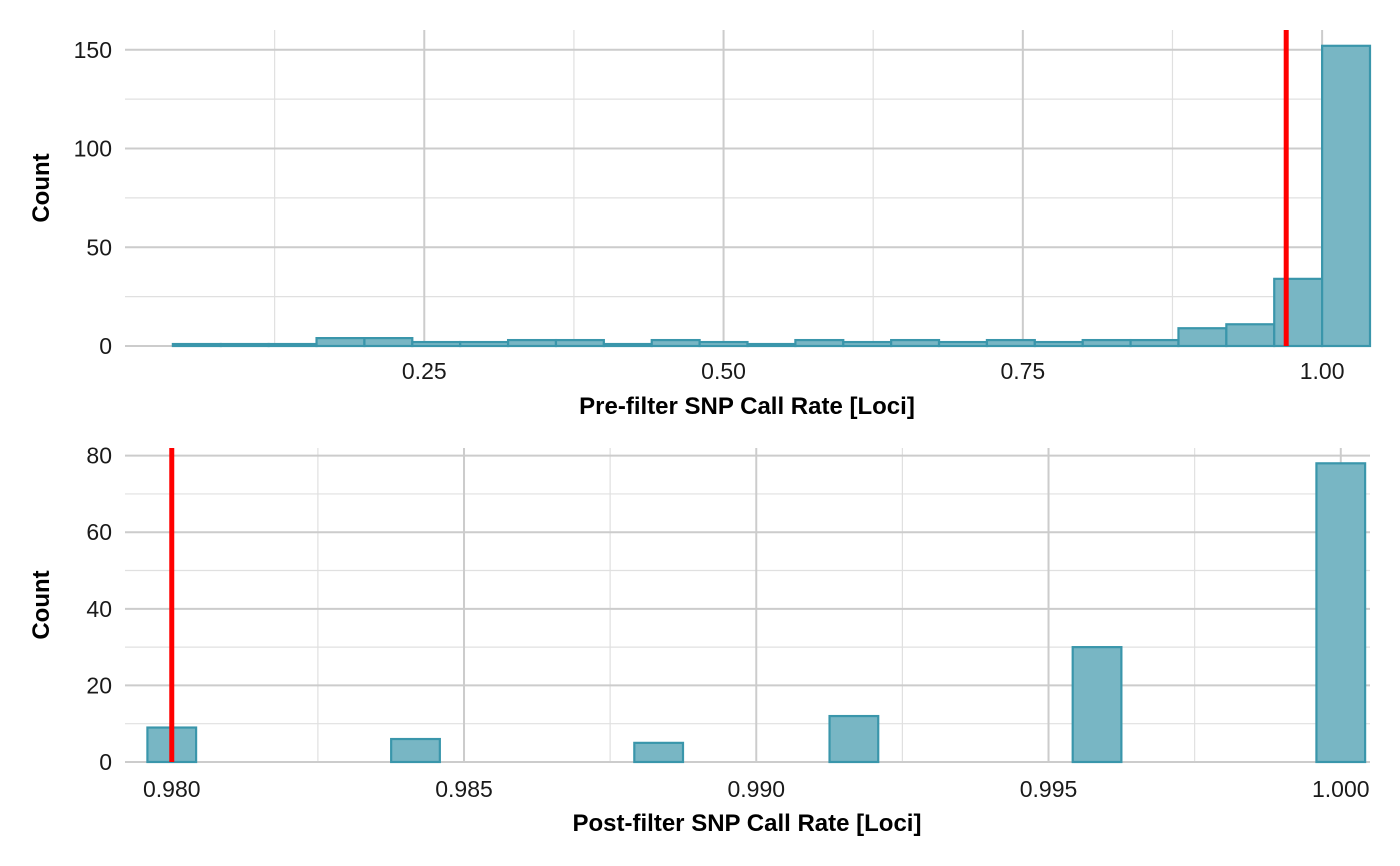 The height and width of the screenshot is (866, 1400). I want to click on x-tick-label: 0.985, so click(464, 789).